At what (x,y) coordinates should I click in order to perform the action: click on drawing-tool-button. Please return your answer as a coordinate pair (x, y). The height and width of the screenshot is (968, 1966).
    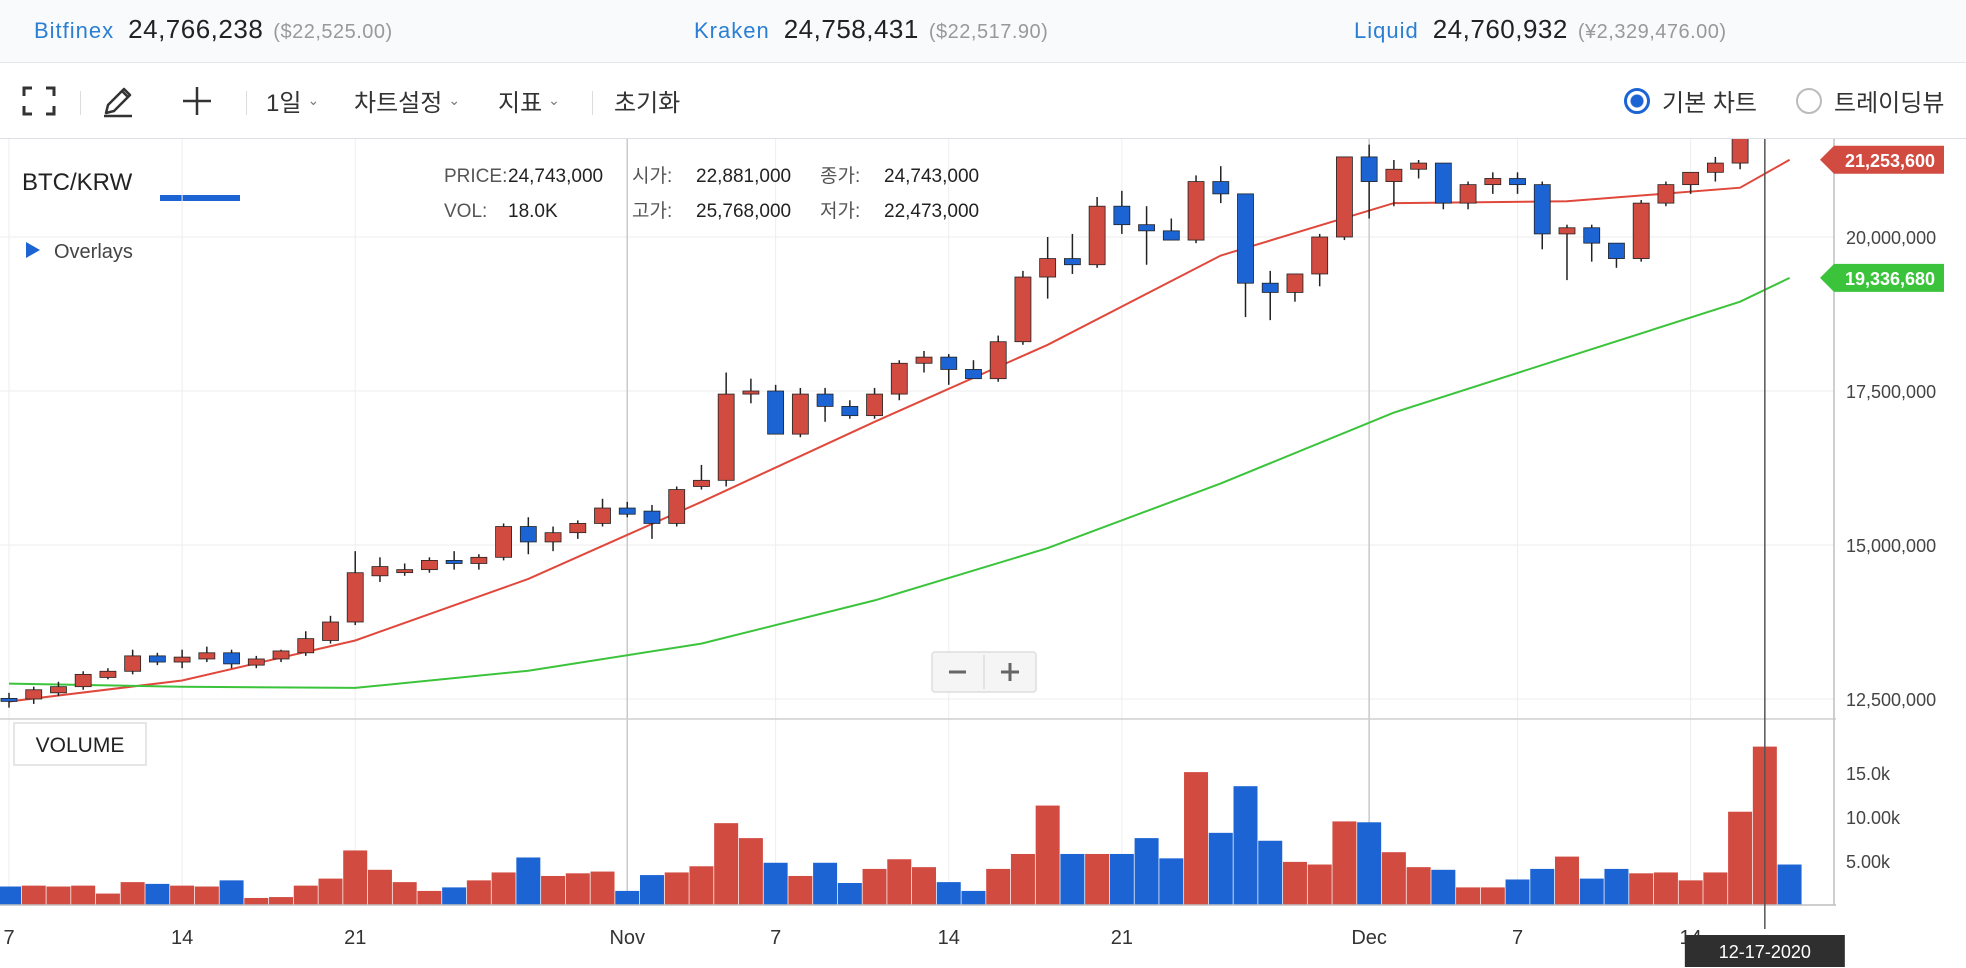
    Looking at the image, I should click on (118, 100).